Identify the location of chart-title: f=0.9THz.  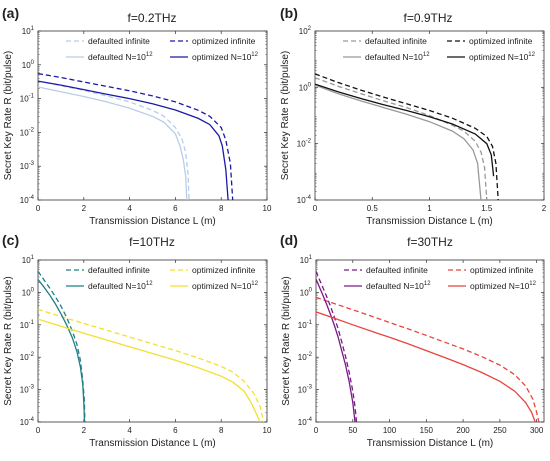
(427, 18).